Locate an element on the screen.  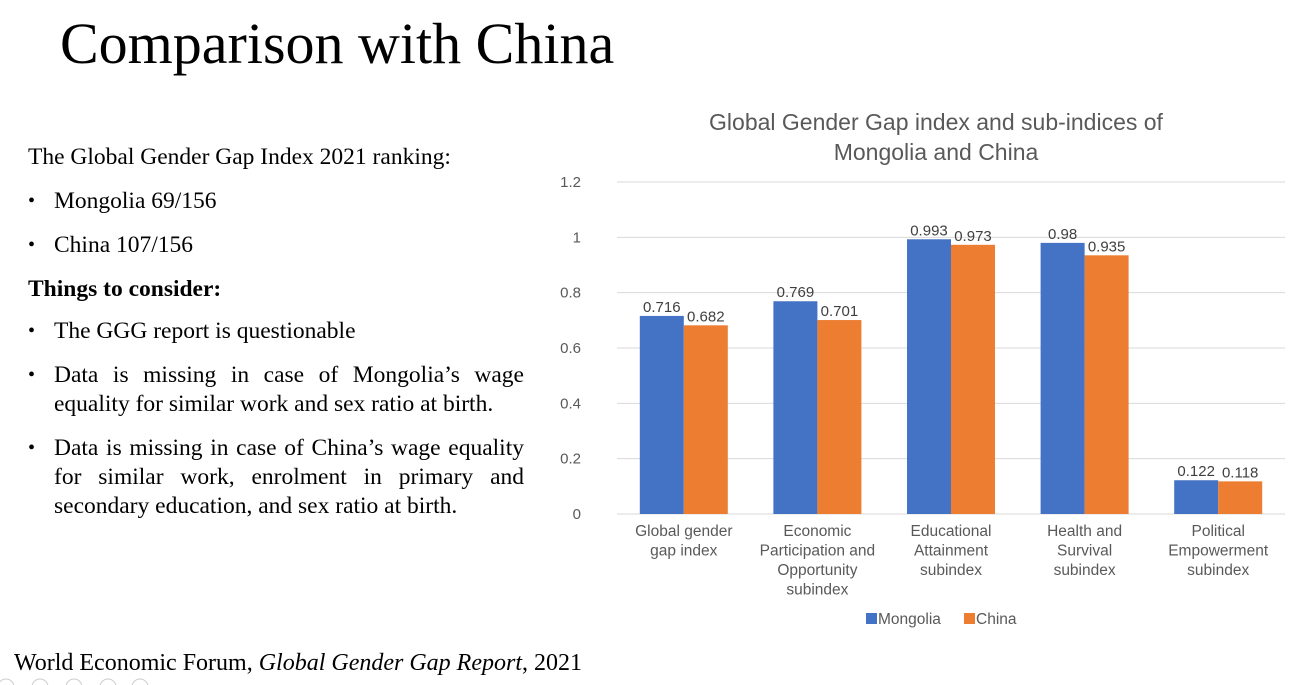
data-label: 0.716 is located at coordinates (662, 307).